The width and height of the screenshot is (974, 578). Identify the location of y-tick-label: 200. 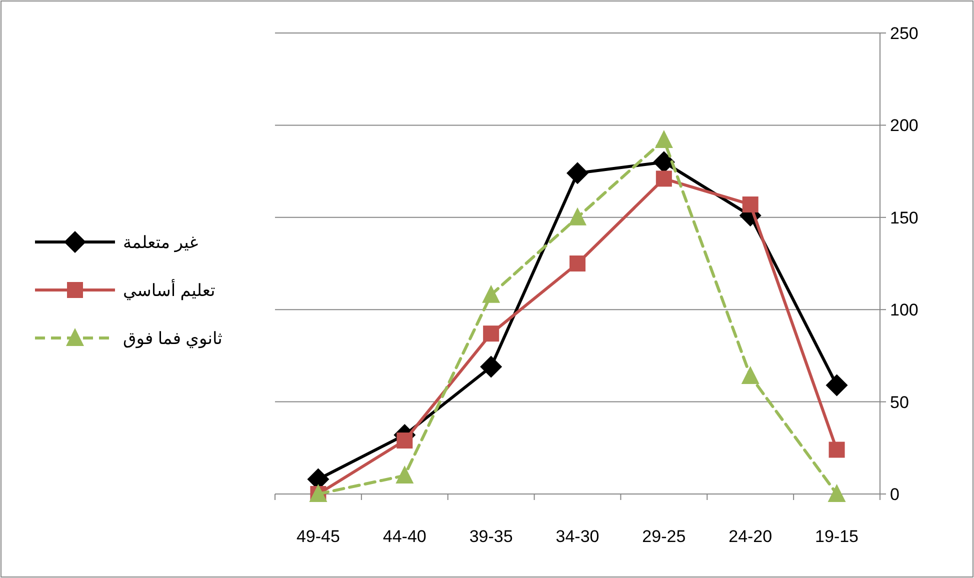
(904, 126).